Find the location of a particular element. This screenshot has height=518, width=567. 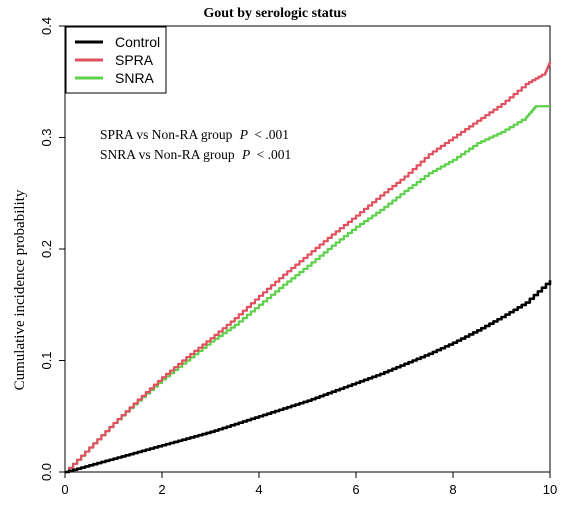

annotation-snra-p-value: < .001 is located at coordinates (274, 154).